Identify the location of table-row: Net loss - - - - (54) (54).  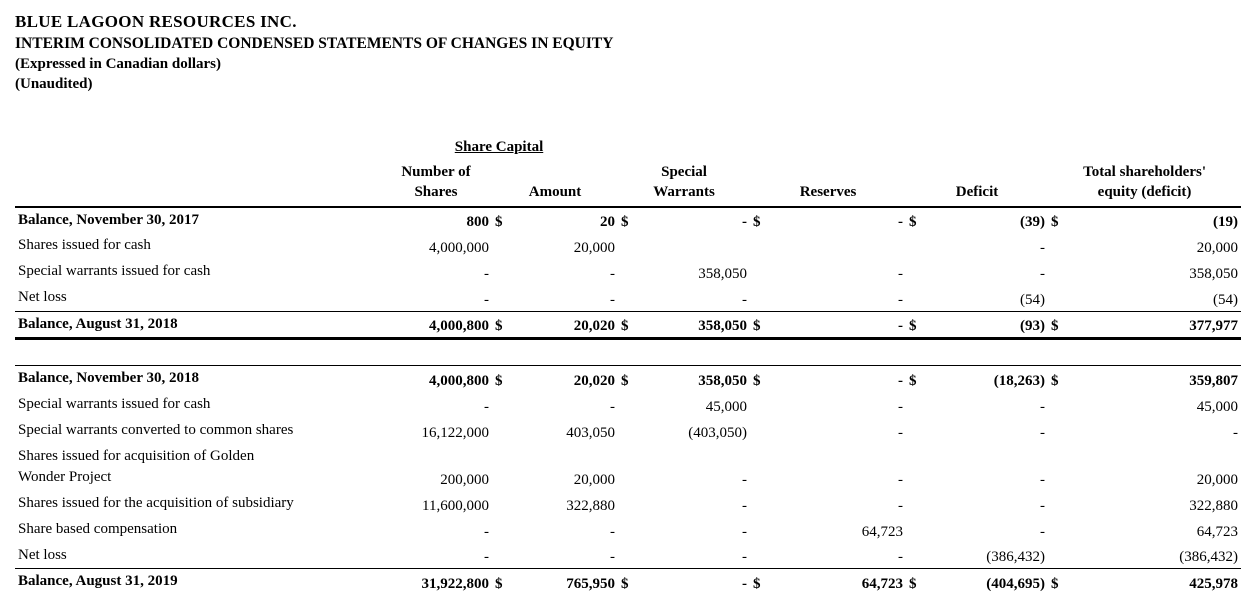
(628, 298).